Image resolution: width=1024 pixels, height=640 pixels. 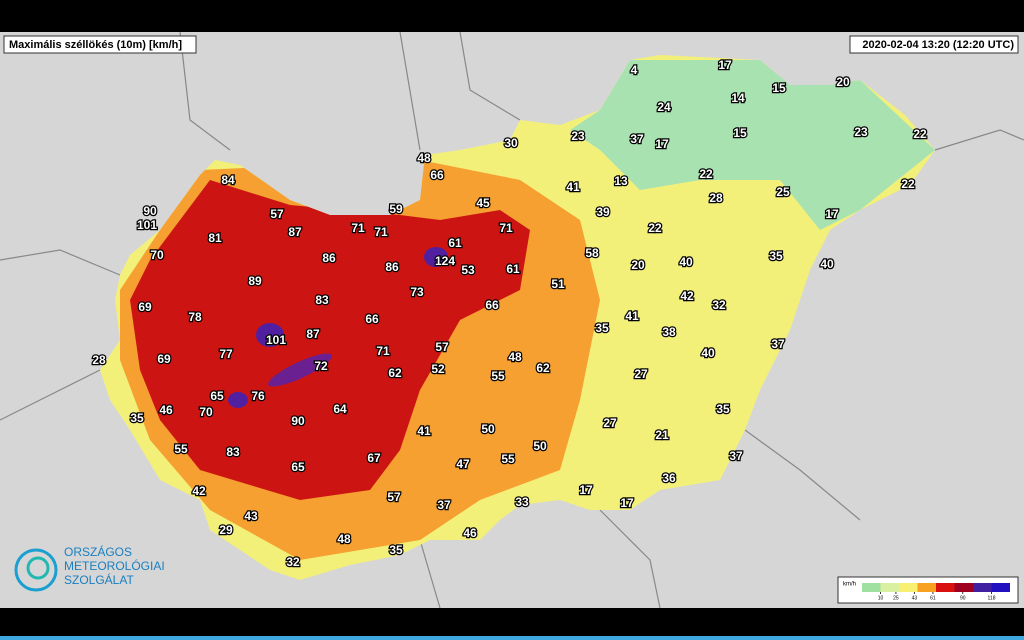 What do you see at coordinates (313, 334) in the screenshot?
I see `station-value: 87` at bounding box center [313, 334].